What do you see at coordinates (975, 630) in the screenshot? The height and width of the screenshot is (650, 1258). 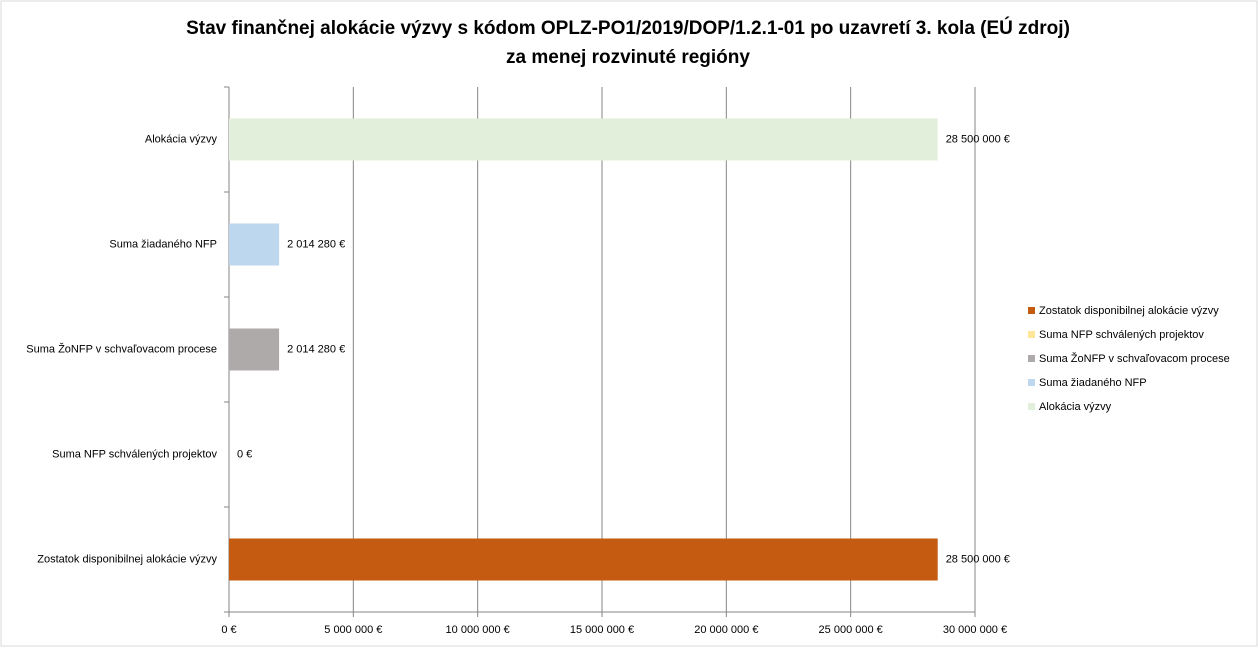 I see `x-tick-label: 30 000 000 €` at bounding box center [975, 630].